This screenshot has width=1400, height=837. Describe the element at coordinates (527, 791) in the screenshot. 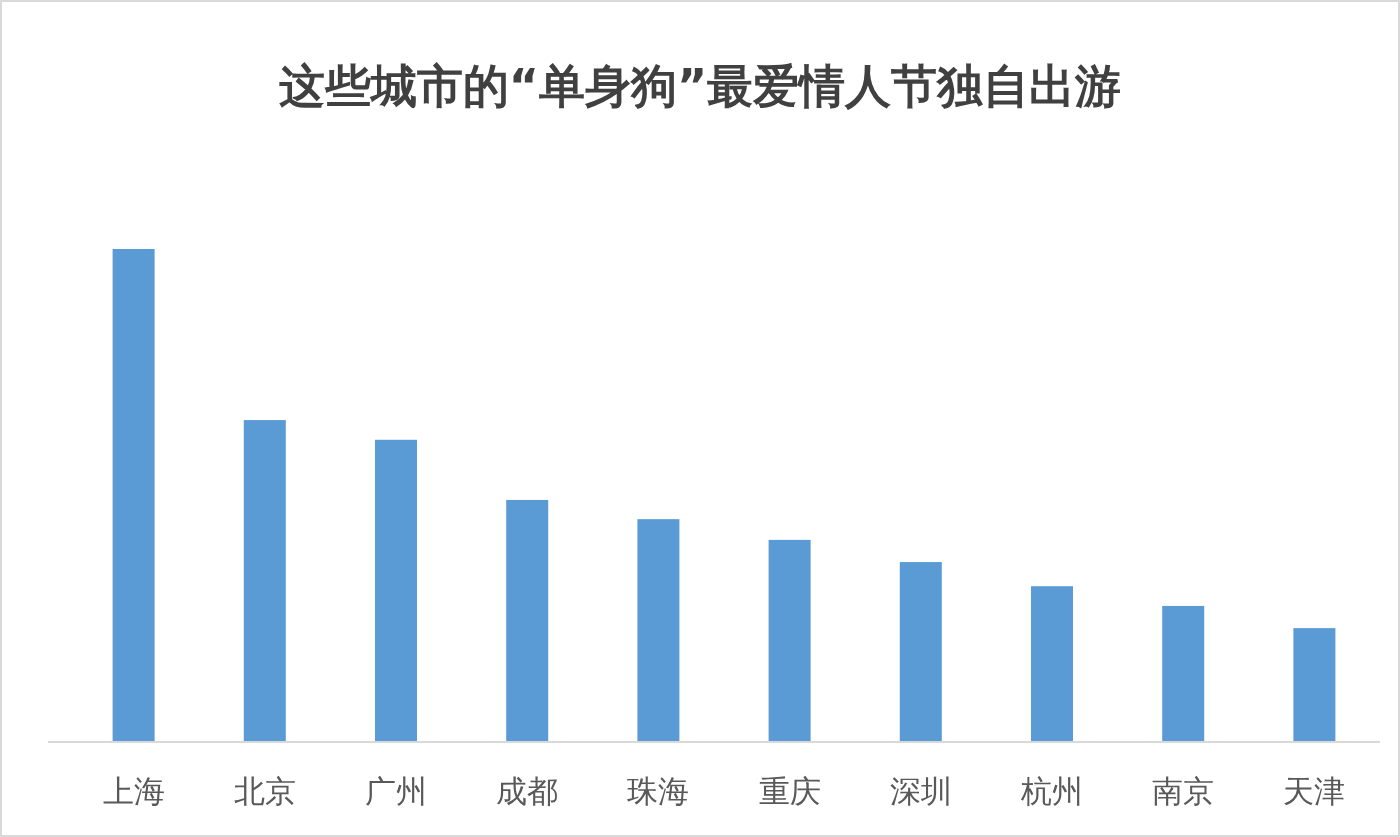

I see `x-tick-label: 成都` at that location.